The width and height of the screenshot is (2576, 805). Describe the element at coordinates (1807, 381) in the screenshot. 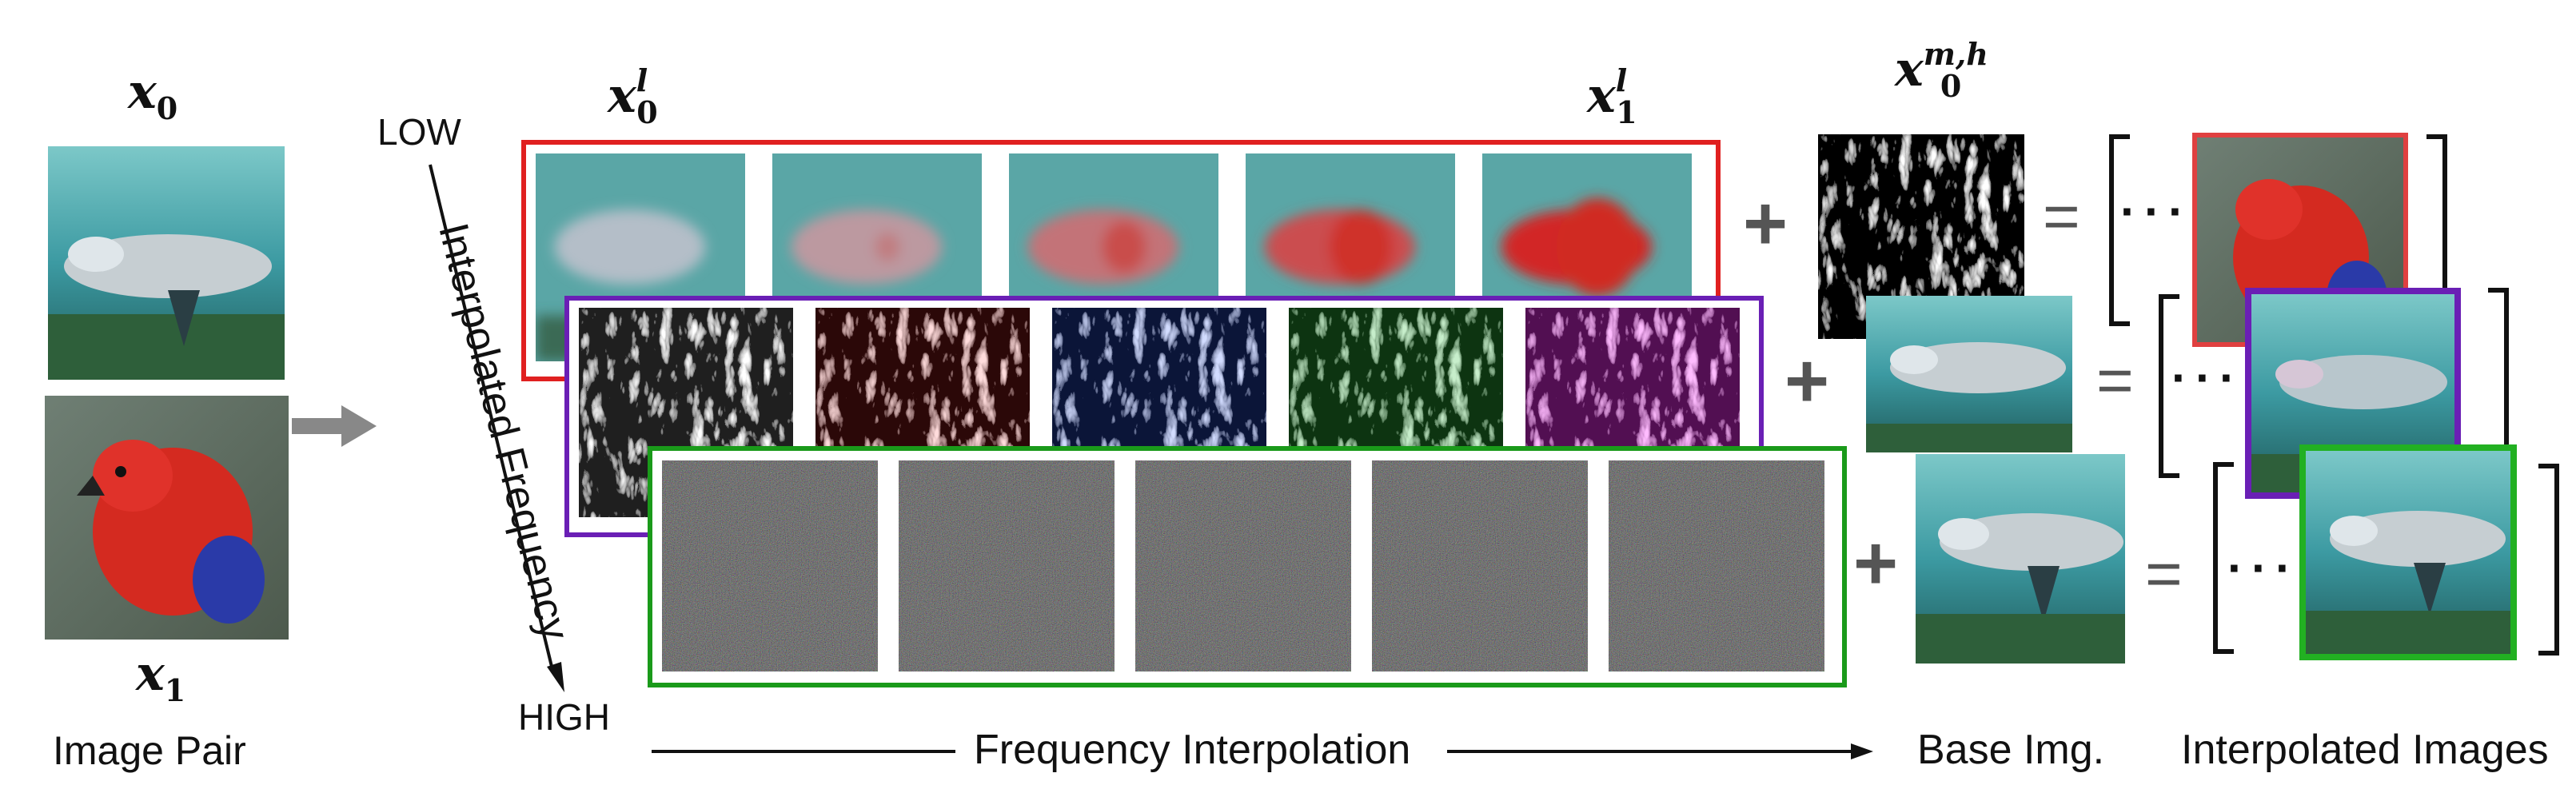

I see `plus-sign-mid: +` at that location.